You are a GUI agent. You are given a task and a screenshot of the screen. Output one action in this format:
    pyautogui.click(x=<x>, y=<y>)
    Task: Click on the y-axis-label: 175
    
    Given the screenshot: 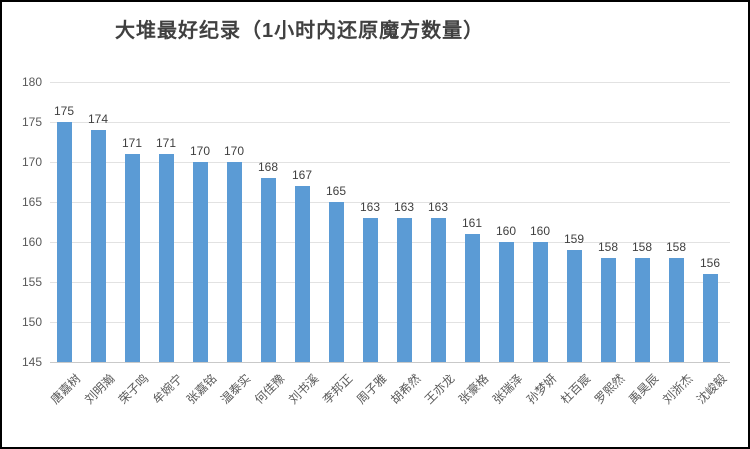 What is the action you would take?
    pyautogui.click(x=31, y=122)
    